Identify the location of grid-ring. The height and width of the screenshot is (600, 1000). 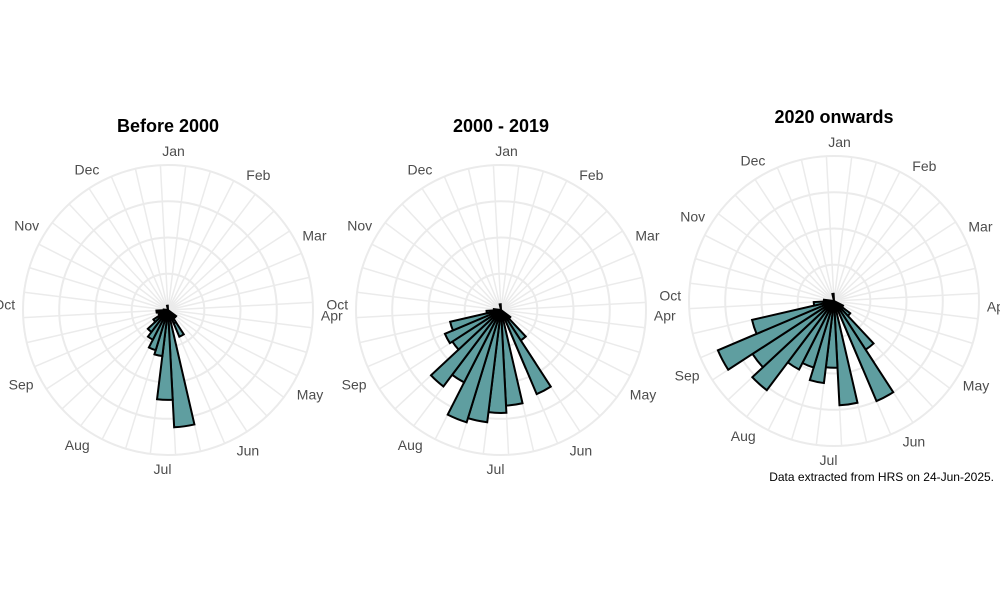
(834, 301).